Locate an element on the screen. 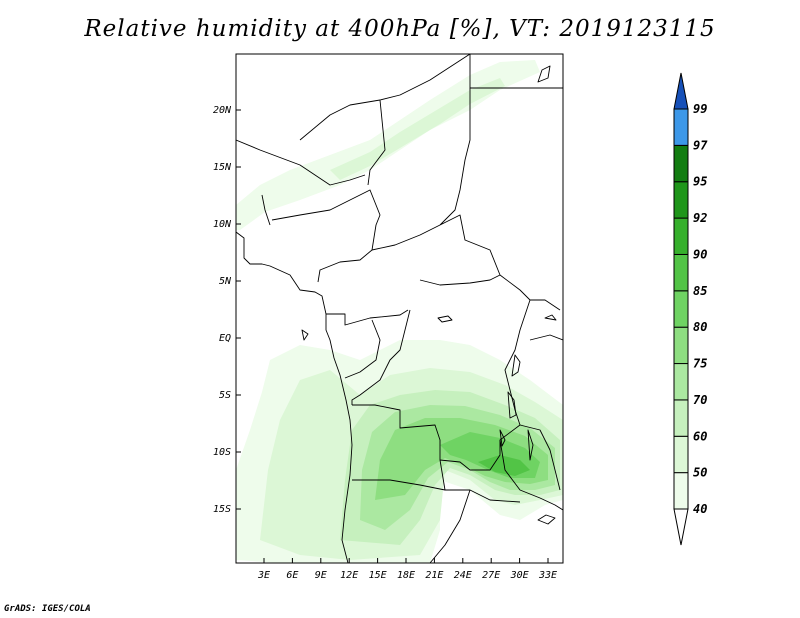 The image size is (800, 618). lon-tick-label: 27E is located at coordinates (491, 575).